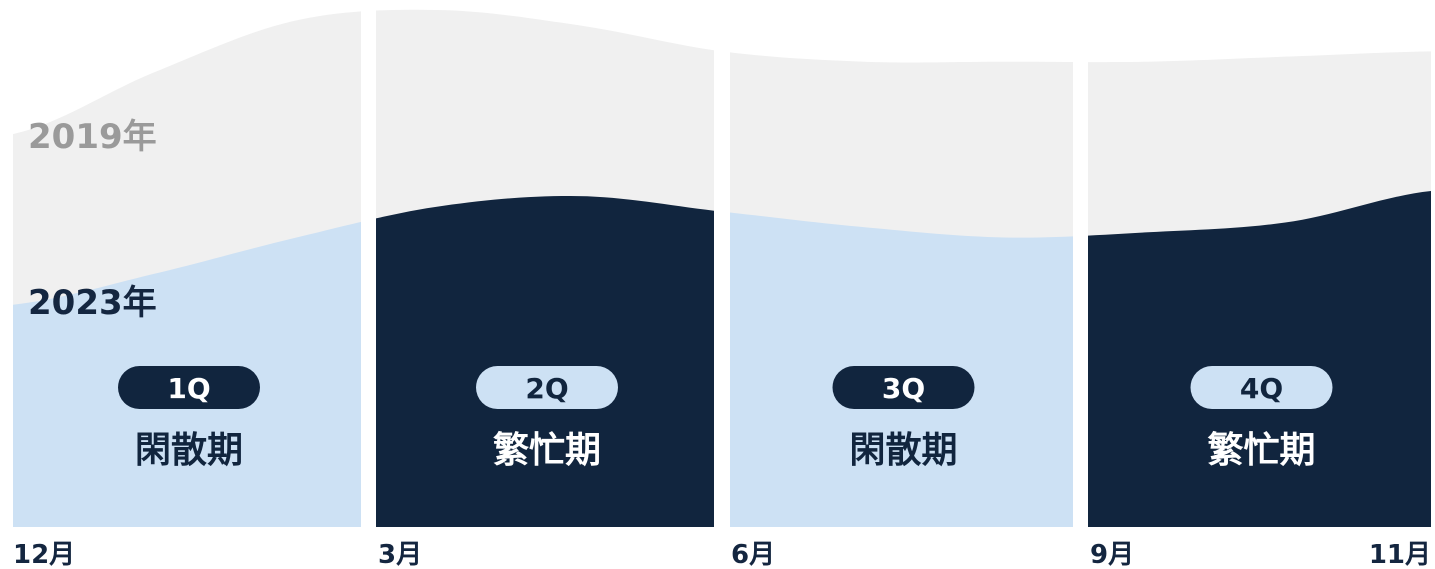 The width and height of the screenshot is (1435, 569). I want to click on quarter-2: 2Q 繁忙期, so click(547, 418).